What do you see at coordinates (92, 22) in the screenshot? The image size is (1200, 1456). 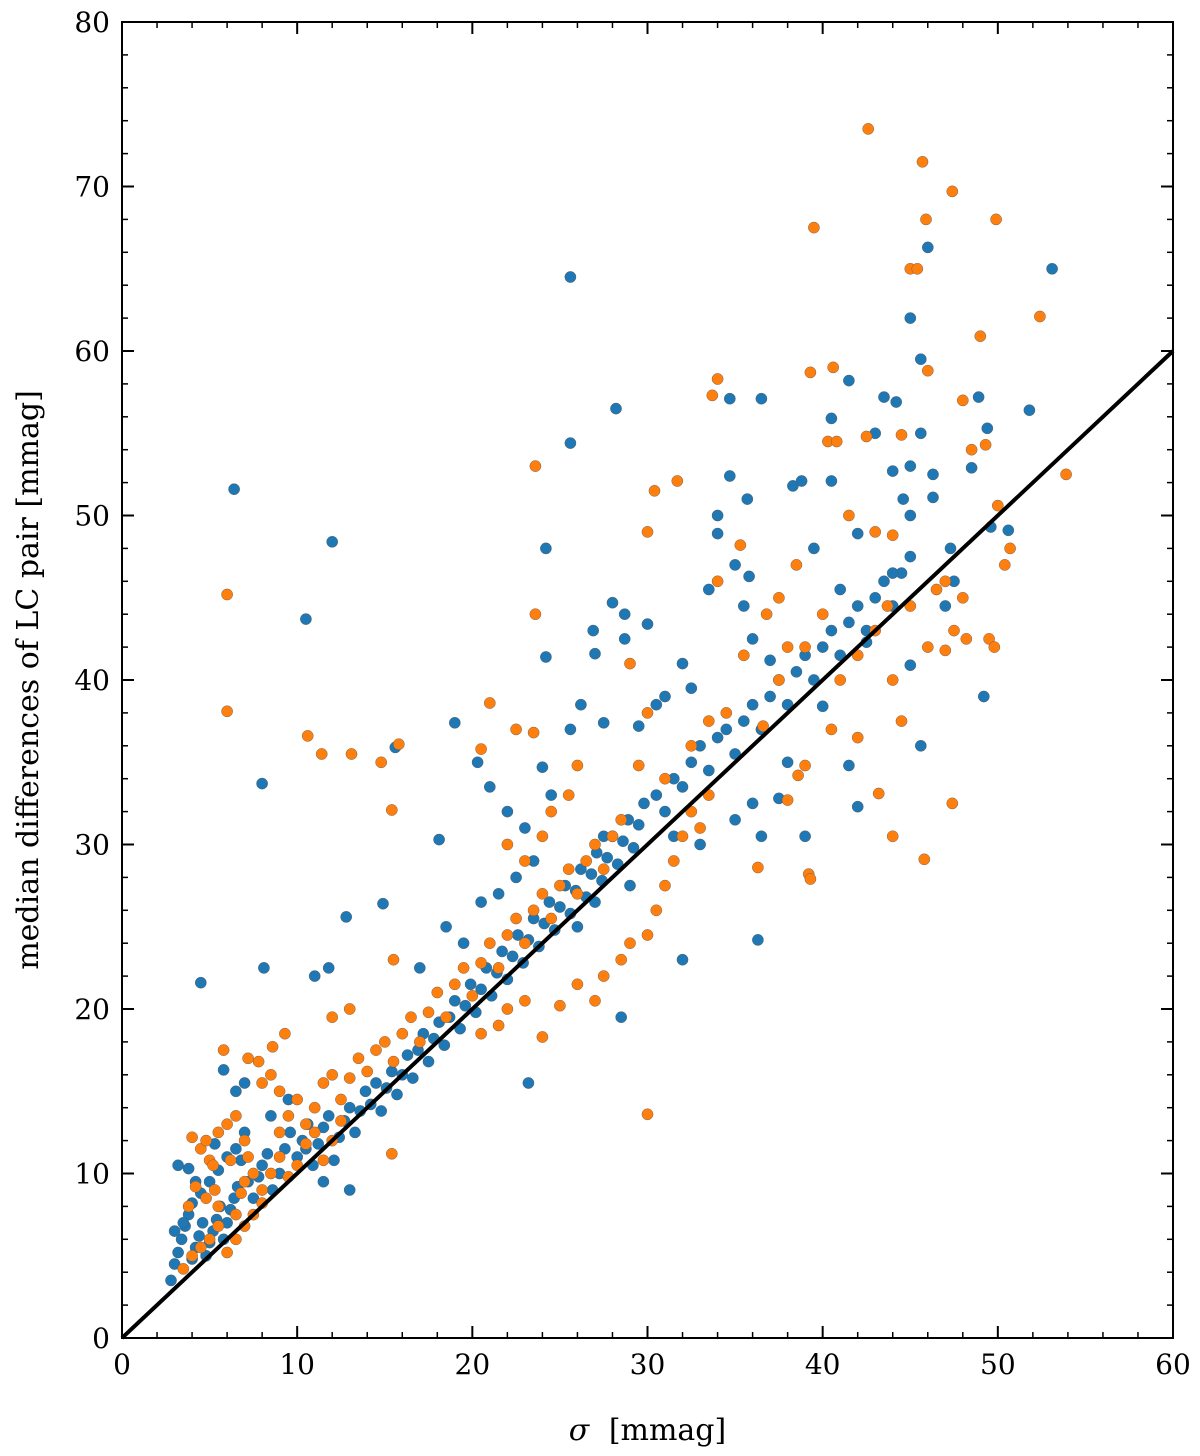 I see `y-tick-label: 80` at bounding box center [92, 22].